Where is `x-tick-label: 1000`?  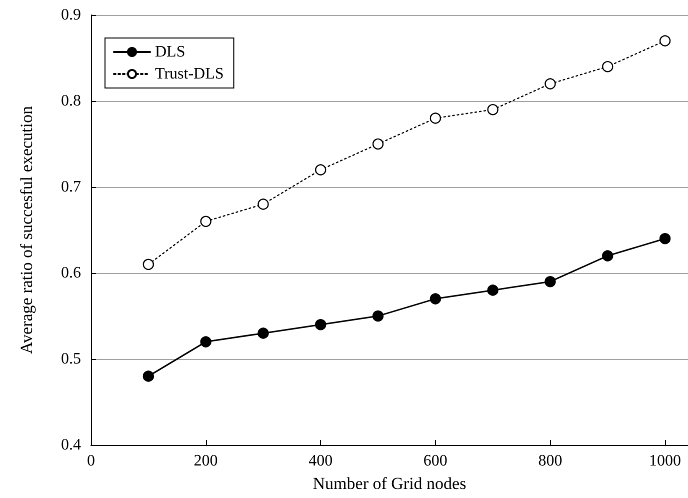 x-tick-label: 1000 is located at coordinates (665, 461).